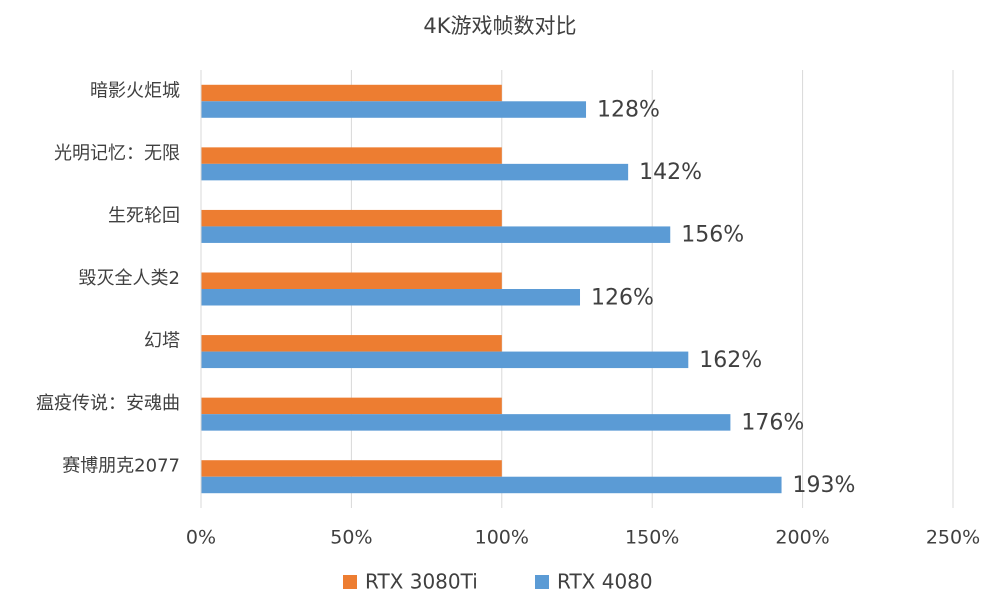 The image size is (1000, 613). I want to click on y-tick-label: 赛博朋克2077, so click(121, 466).